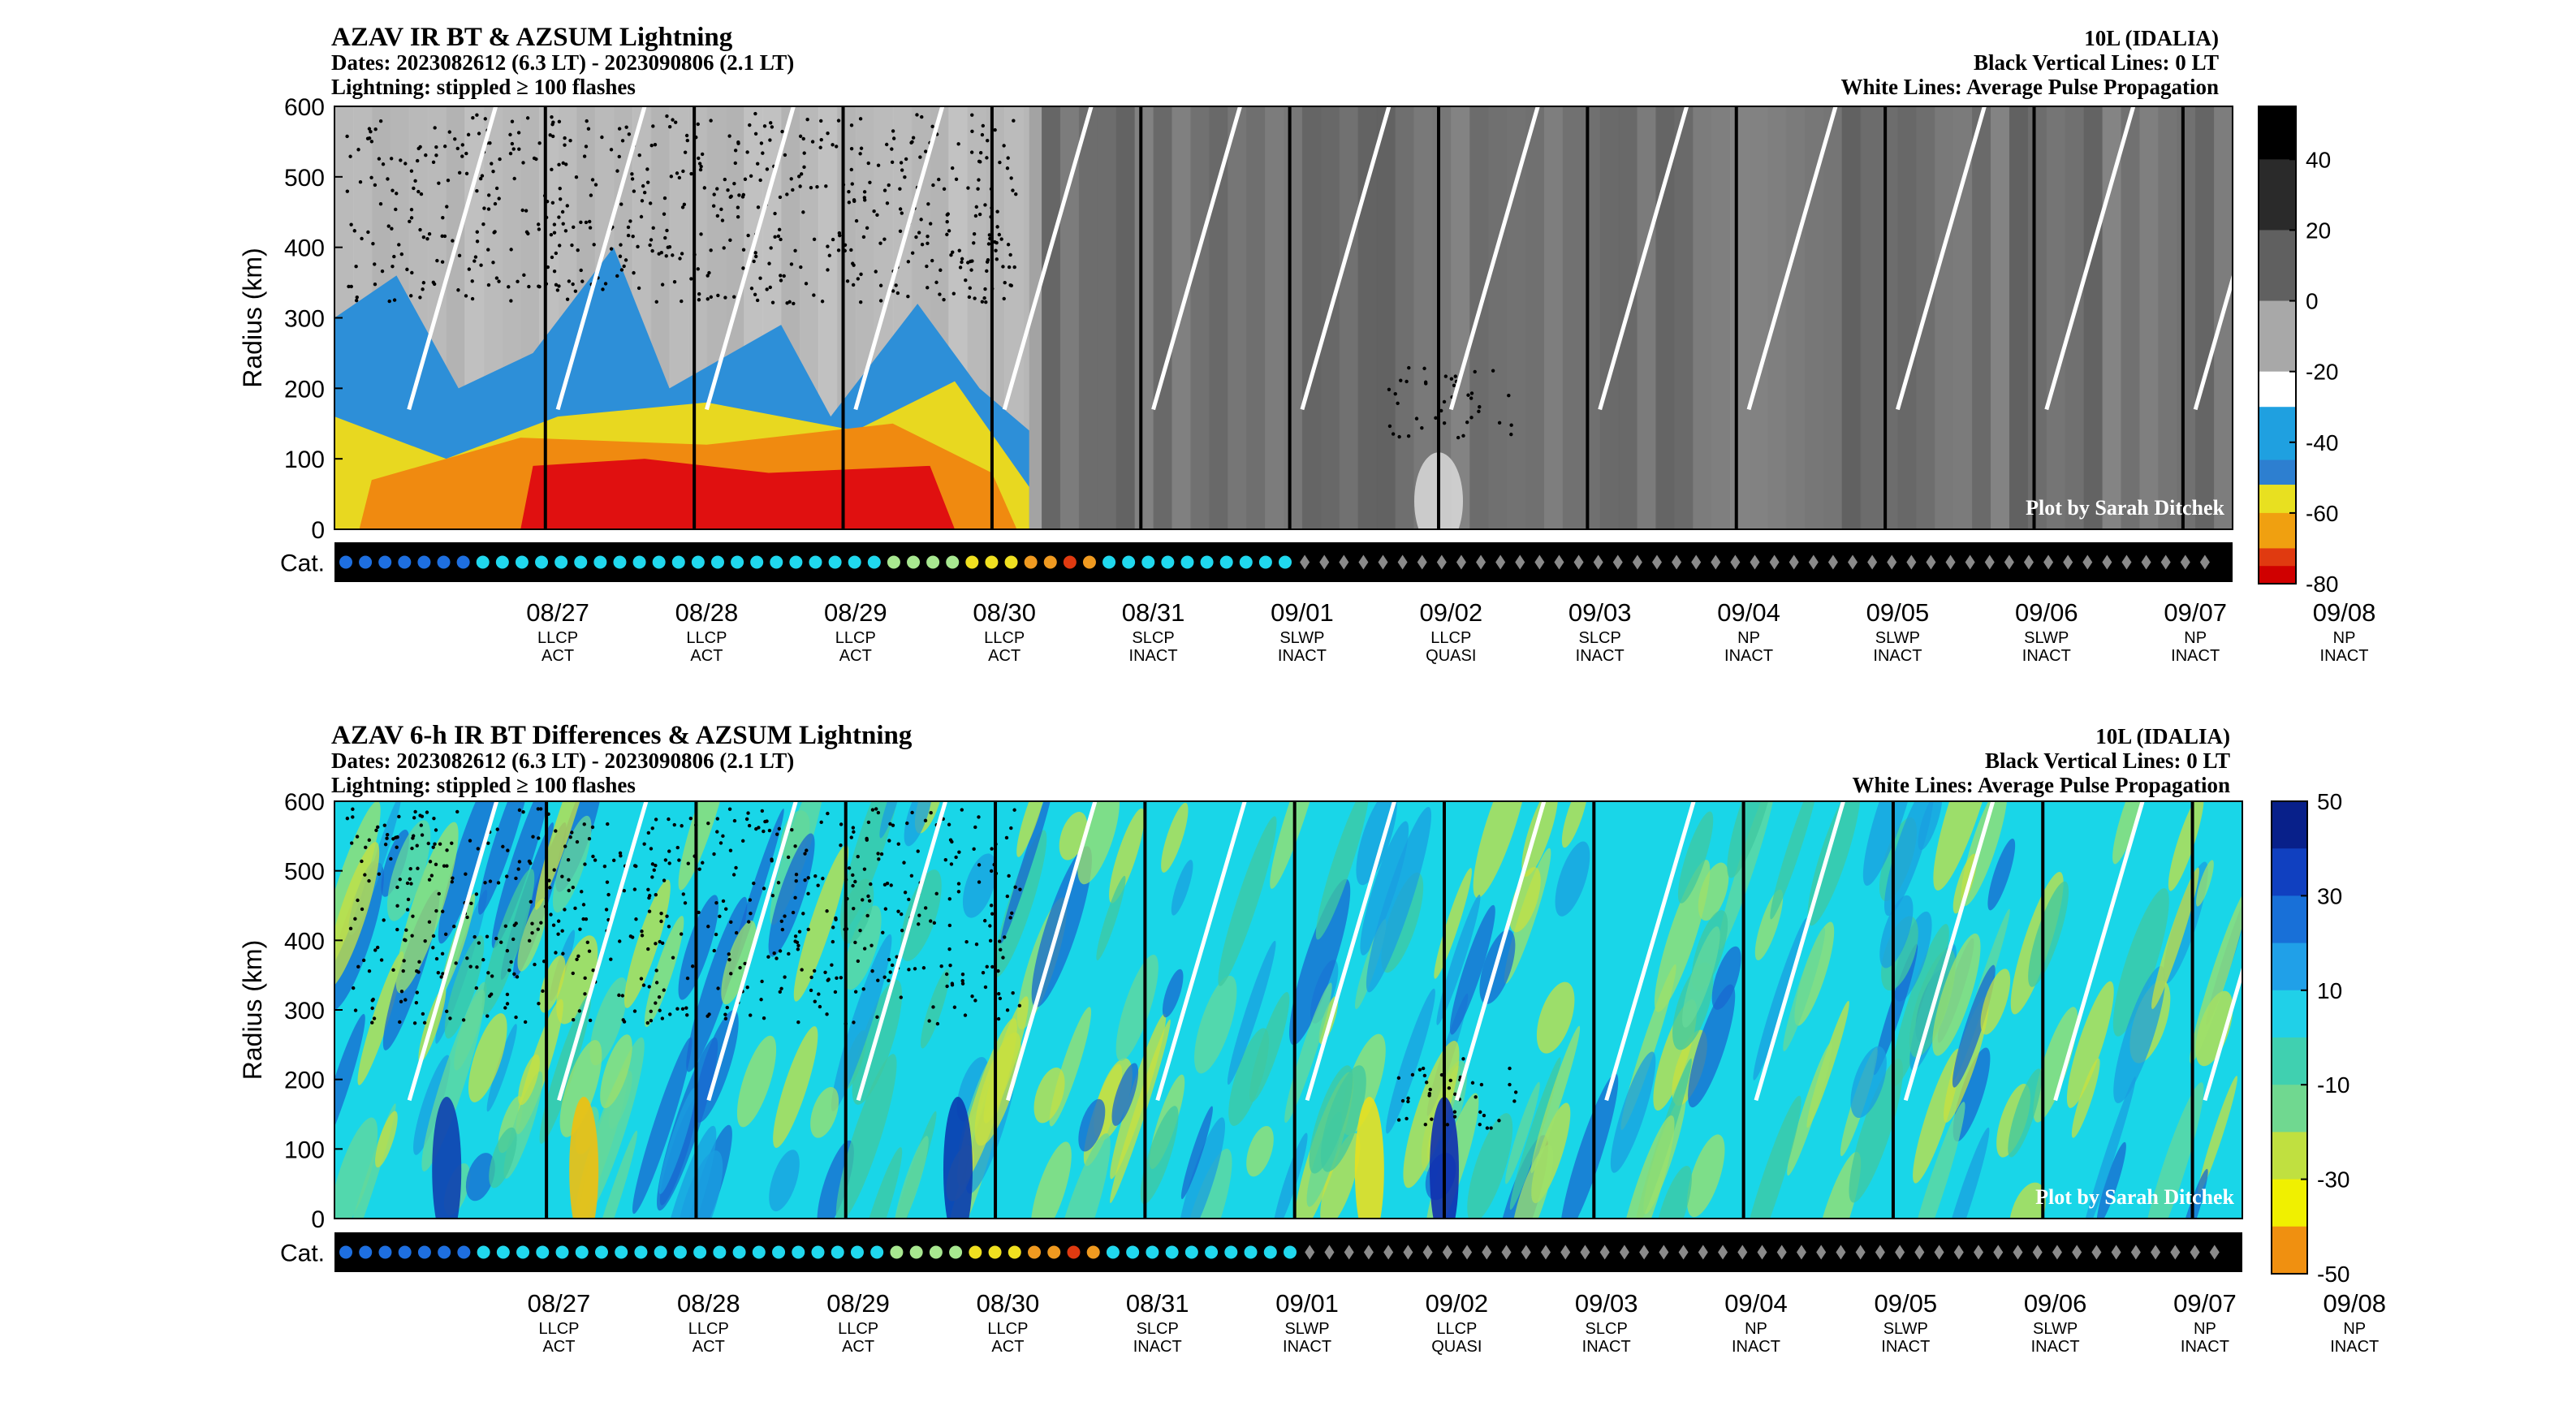 This screenshot has height=1402, width=2576. Describe the element at coordinates (1451, 656) in the screenshot. I see `x-activity-label: QUASI` at that location.